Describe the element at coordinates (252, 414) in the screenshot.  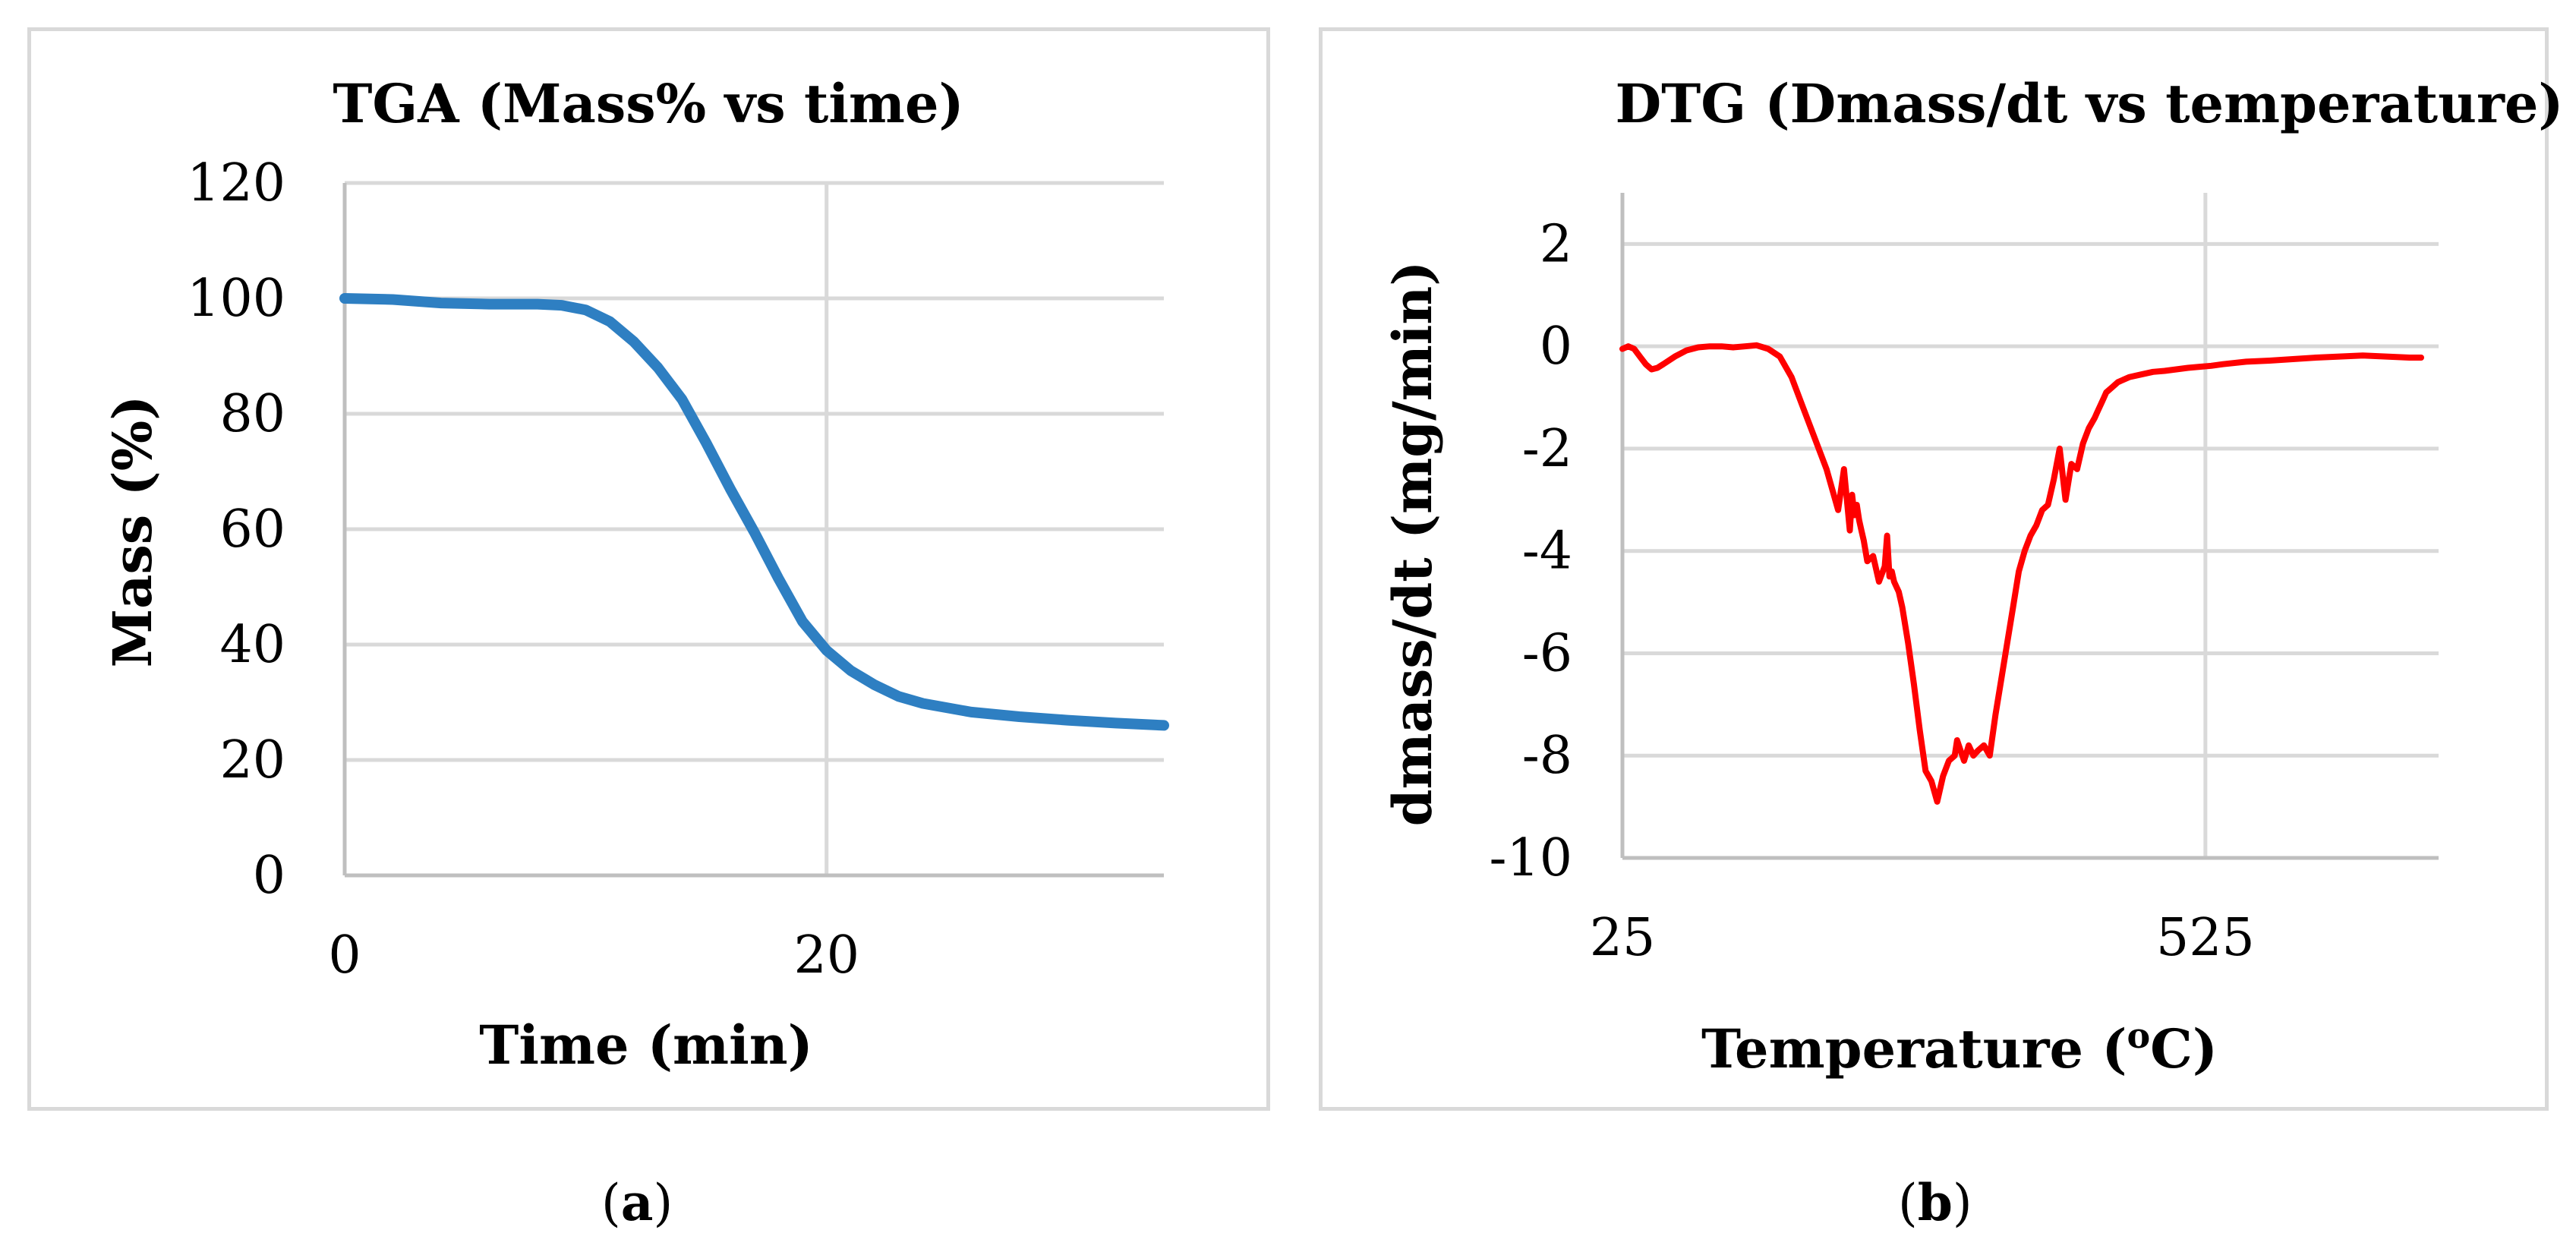
I see `y-tick-label: 80` at that location.